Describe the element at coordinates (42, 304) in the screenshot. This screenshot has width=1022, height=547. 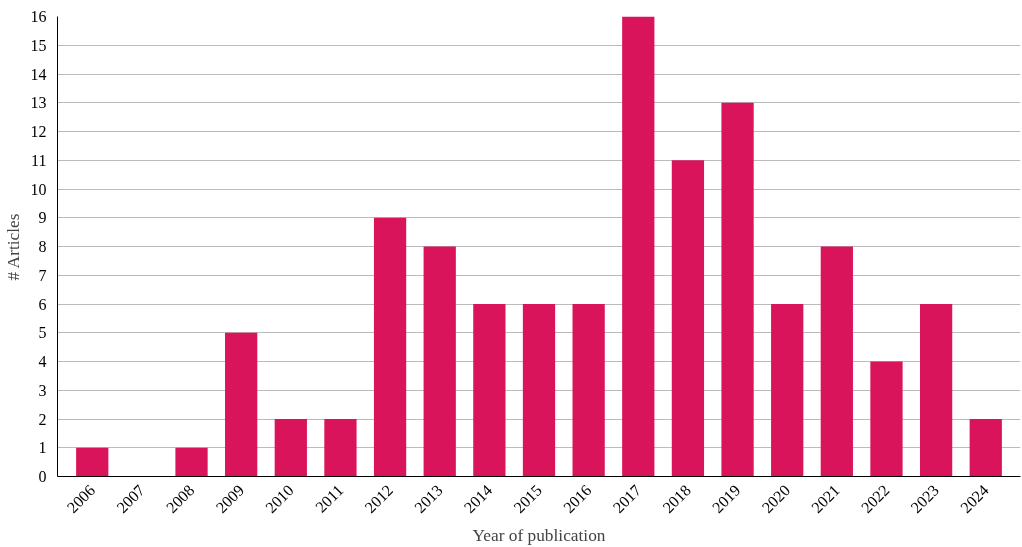
I see `y-tick-label: 6` at that location.